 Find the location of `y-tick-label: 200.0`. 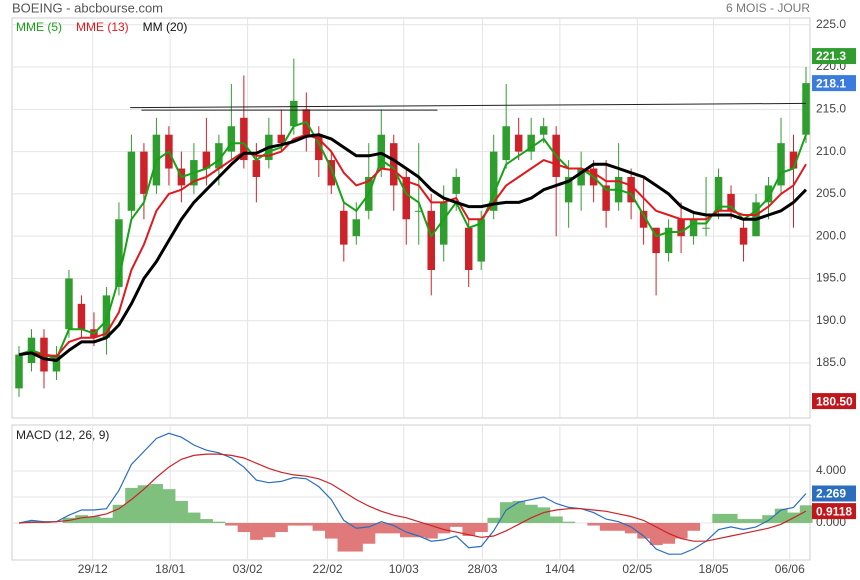

y-tick-label: 200.0 is located at coordinates (831, 235).